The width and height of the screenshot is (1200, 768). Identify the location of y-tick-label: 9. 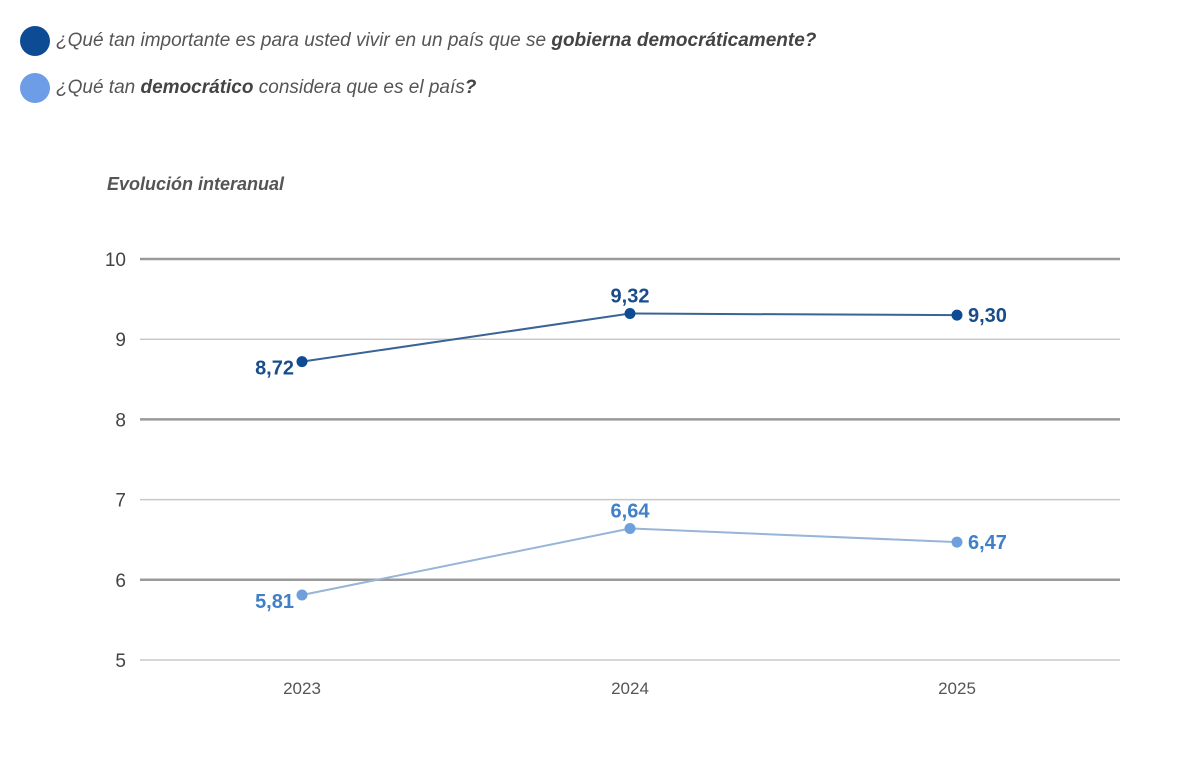
(120, 340).